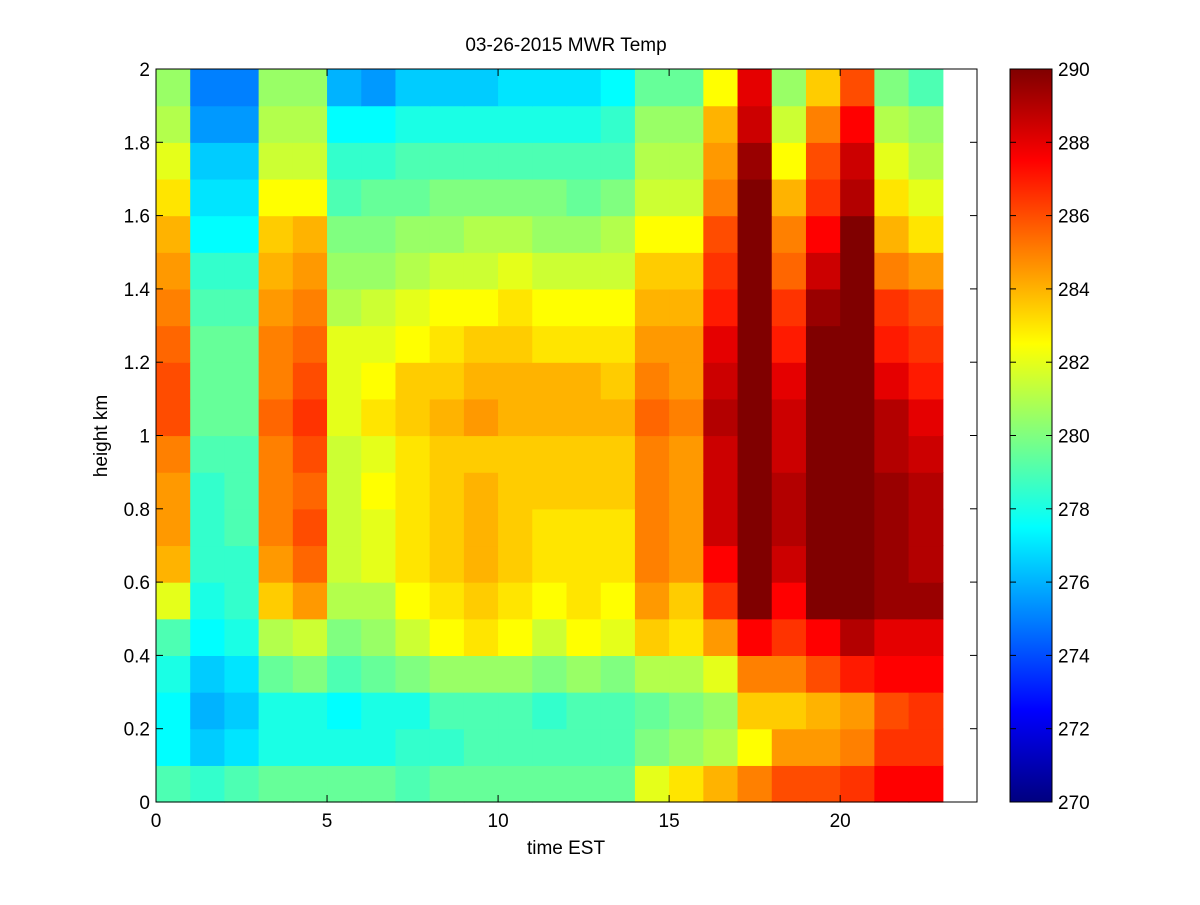 The width and height of the screenshot is (1200, 905). What do you see at coordinates (1074, 217) in the screenshot?
I see `colorbar-tick-label: 286` at bounding box center [1074, 217].